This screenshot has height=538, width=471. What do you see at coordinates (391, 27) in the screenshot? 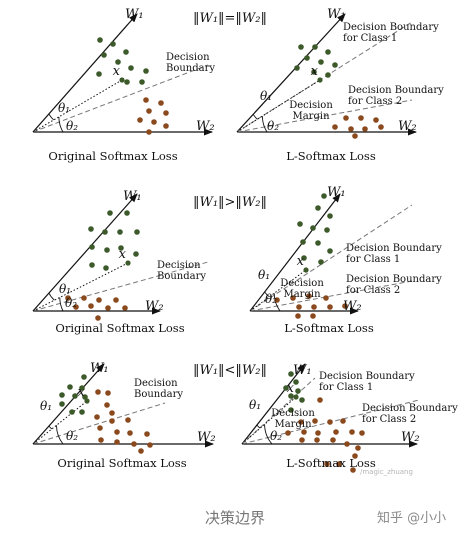
I see `decision-boundary-class1-label: Decision Boundary` at bounding box center [391, 27].